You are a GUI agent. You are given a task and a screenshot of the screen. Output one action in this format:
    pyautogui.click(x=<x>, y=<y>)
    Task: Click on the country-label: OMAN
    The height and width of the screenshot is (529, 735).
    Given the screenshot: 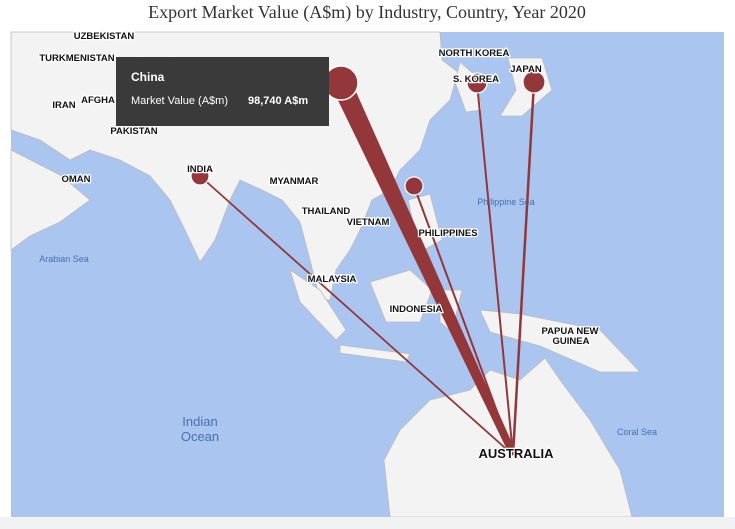 What is the action you would take?
    pyautogui.click(x=75, y=179)
    